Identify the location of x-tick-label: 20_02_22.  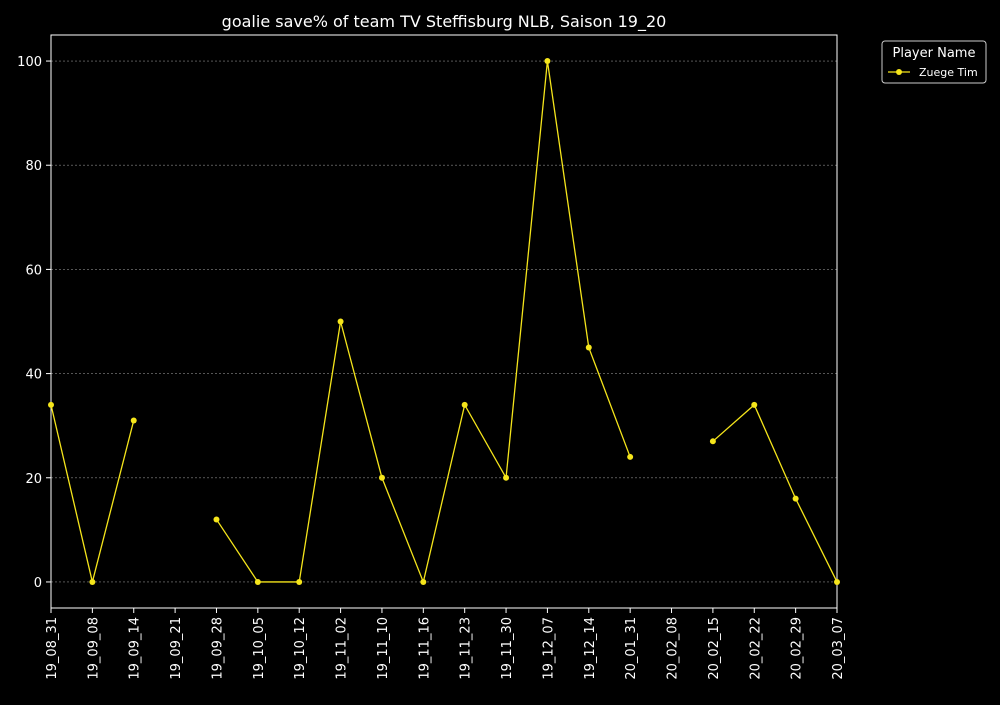
(755, 648).